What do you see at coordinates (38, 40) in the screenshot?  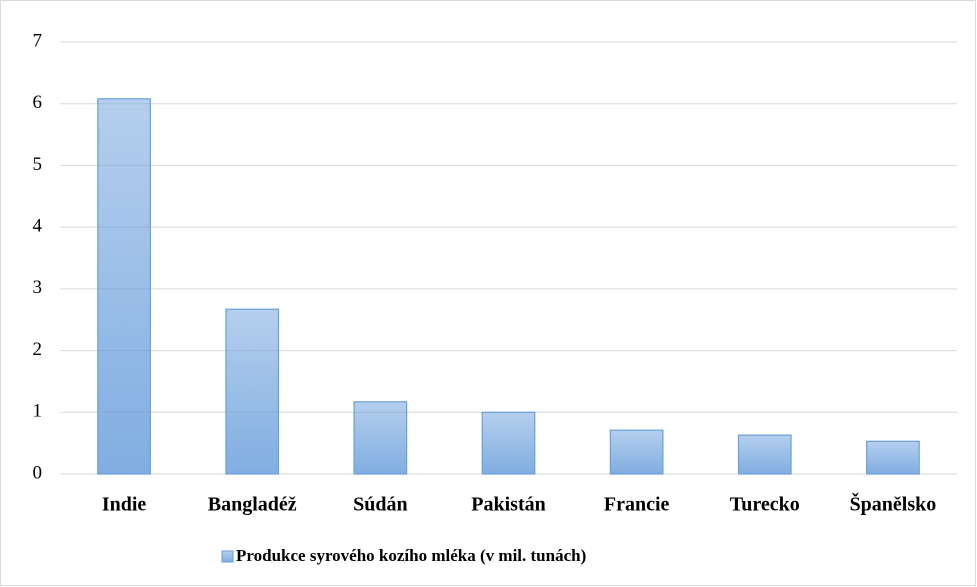 I see `y-tick-label: 7` at bounding box center [38, 40].